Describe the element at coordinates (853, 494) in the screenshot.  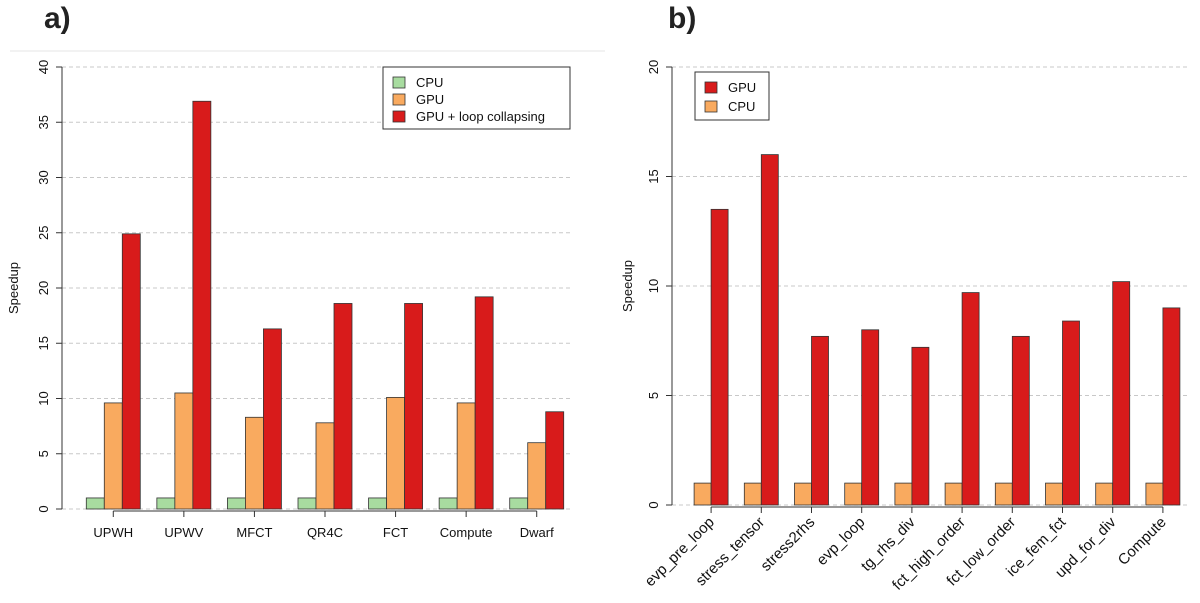
I see `bar-cpu-evp-loop` at that location.